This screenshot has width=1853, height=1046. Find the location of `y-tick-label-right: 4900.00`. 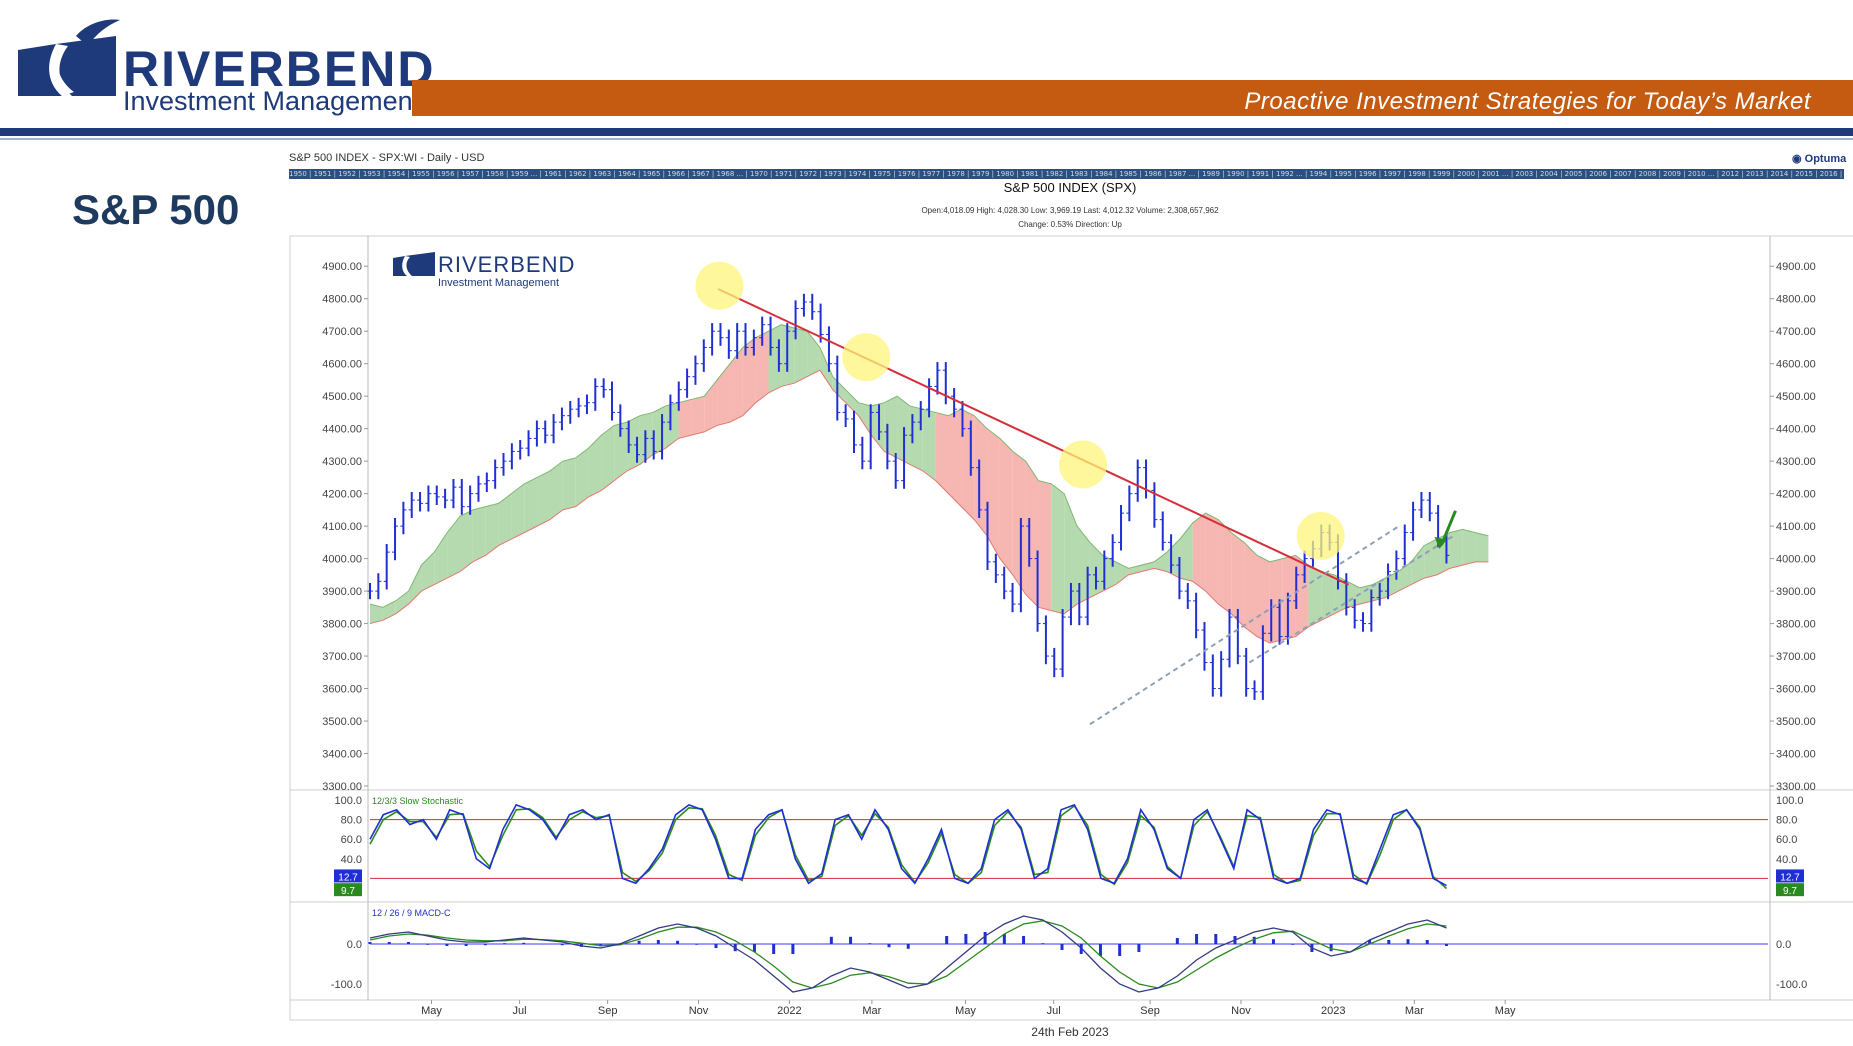

y-tick-label-right: 4900.00 is located at coordinates (1796, 267).